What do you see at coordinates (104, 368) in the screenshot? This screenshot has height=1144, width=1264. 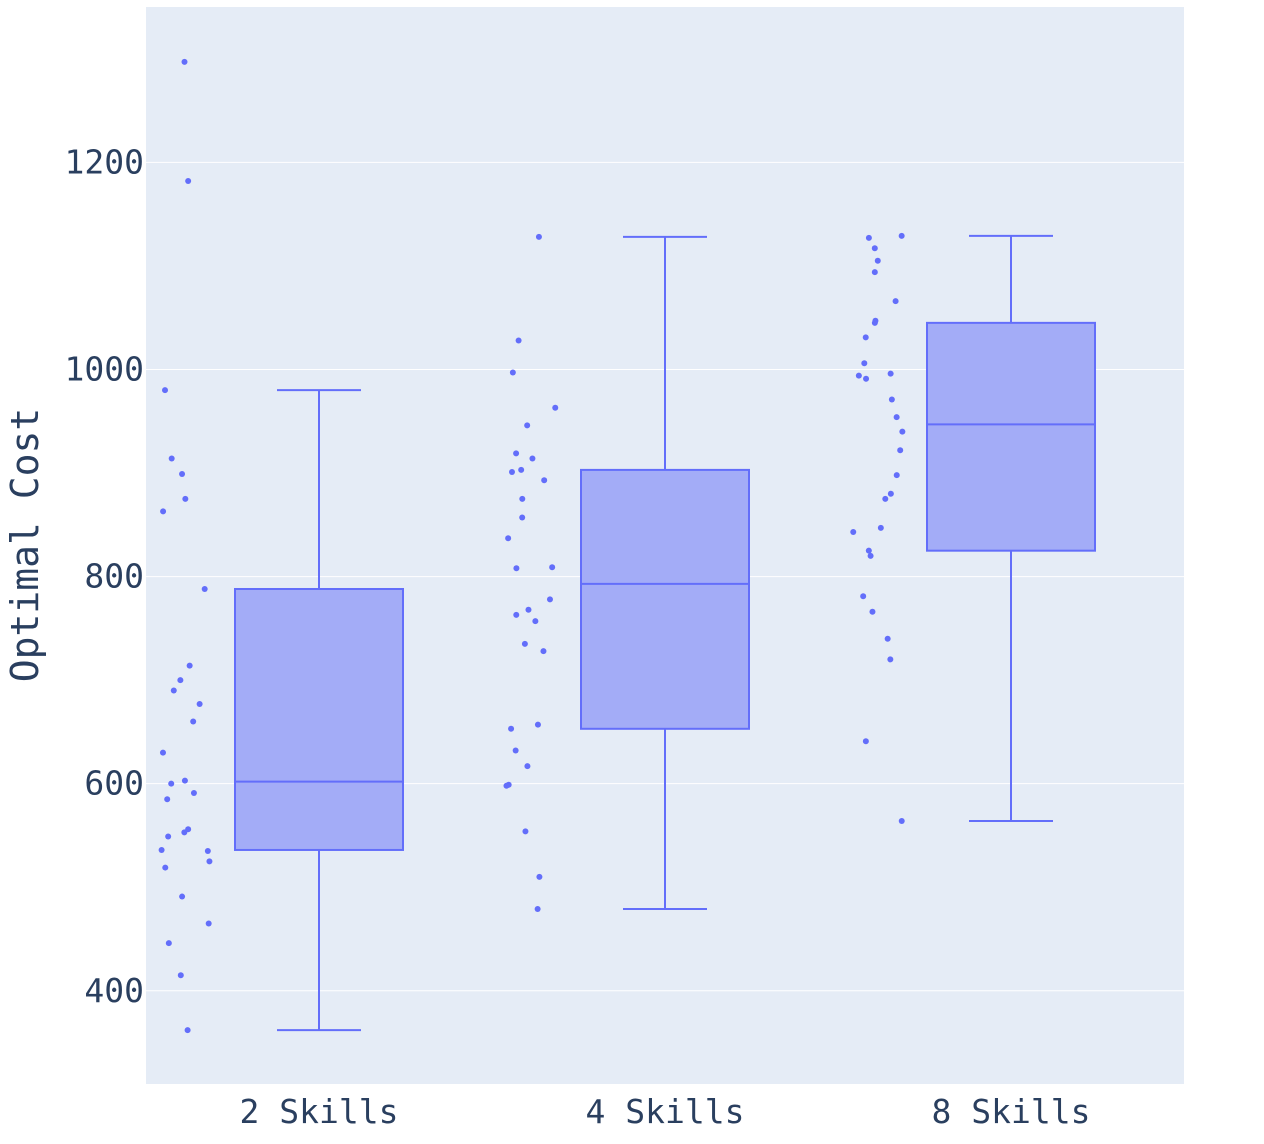 I see `y-tick-label: 1000` at bounding box center [104, 368].